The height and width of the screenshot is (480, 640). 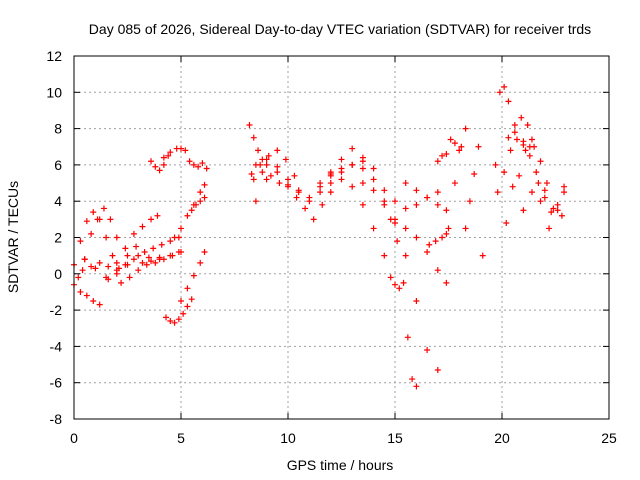 What do you see at coordinates (13, 237) in the screenshot?
I see `y-axis-label: SDTVAR / TECUs` at bounding box center [13, 237].